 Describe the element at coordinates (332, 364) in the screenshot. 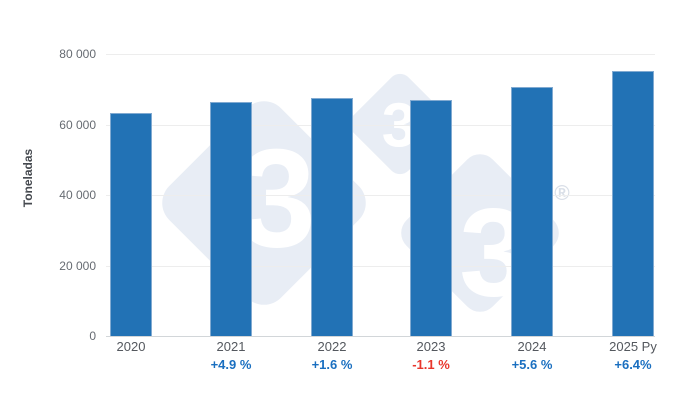

I see `growth-label-2022: +1.6 %` at that location.